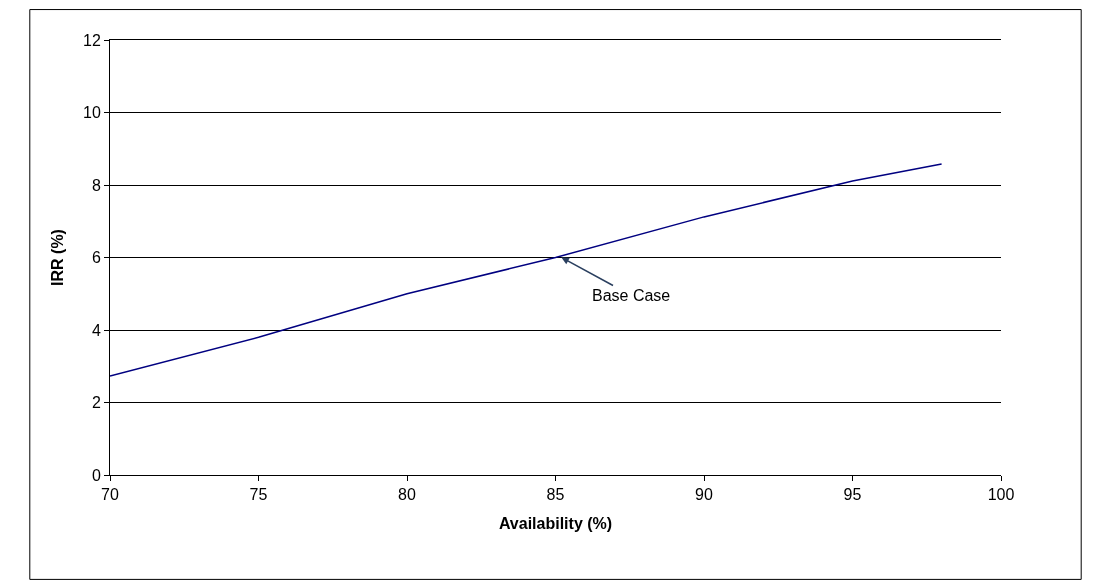 Image resolution: width=1095 pixels, height=581 pixels. What do you see at coordinates (258, 495) in the screenshot?
I see `x-tick-label: 75` at bounding box center [258, 495].